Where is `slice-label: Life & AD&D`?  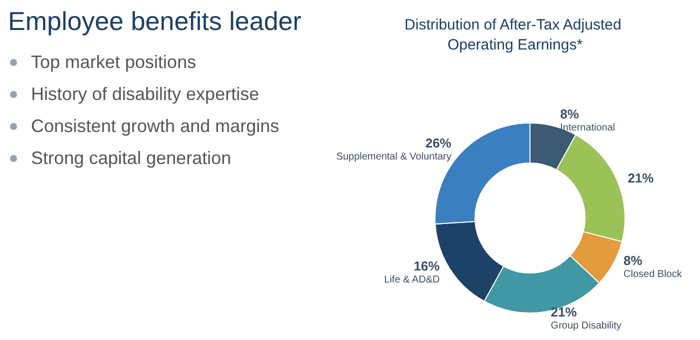 slice-label: Life & AD&D is located at coordinates (412, 280).